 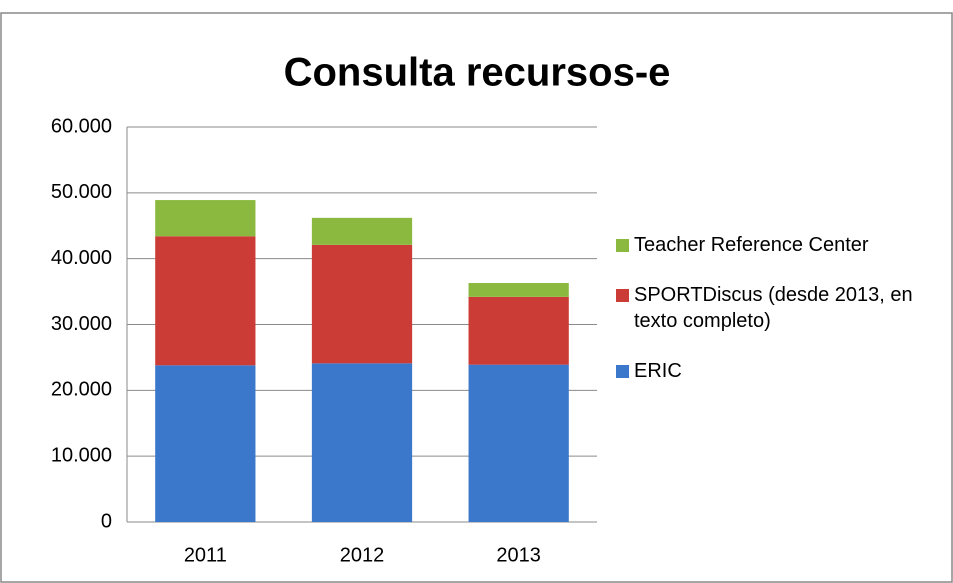 I want to click on legend-item: ERIC, so click(x=780, y=371).